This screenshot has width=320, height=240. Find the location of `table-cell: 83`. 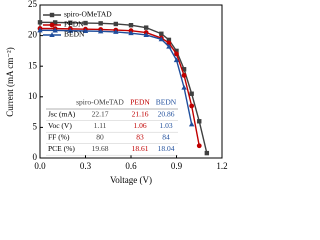

table-cell: 83 is located at coordinates (140, 137).